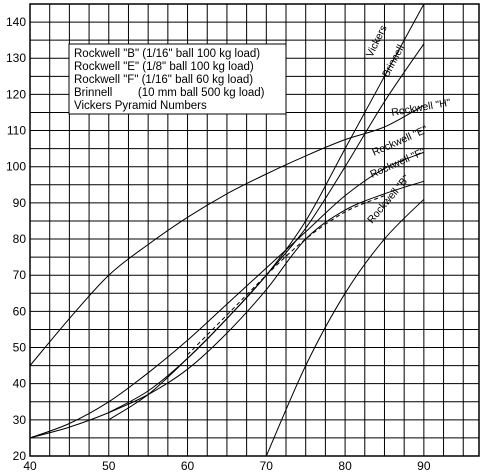 This screenshot has width=482, height=475. What do you see at coordinates (16, 58) in the screenshot?
I see `y-tick-label: 130` at bounding box center [16, 58].